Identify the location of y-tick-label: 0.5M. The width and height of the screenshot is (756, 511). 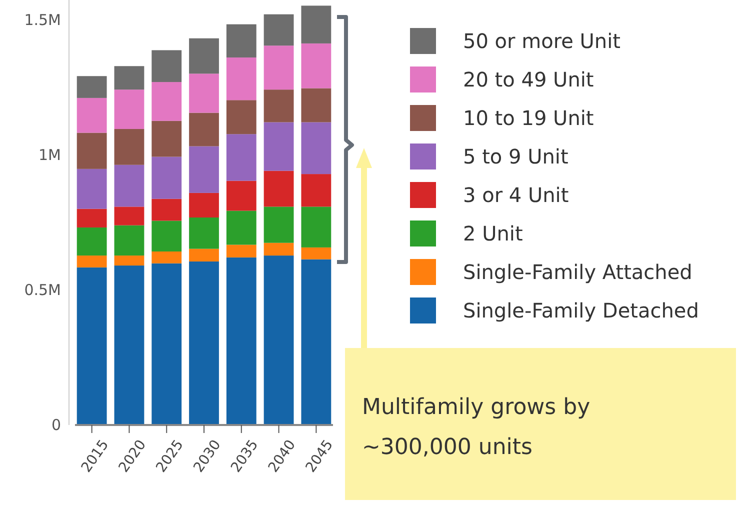
(42, 289).